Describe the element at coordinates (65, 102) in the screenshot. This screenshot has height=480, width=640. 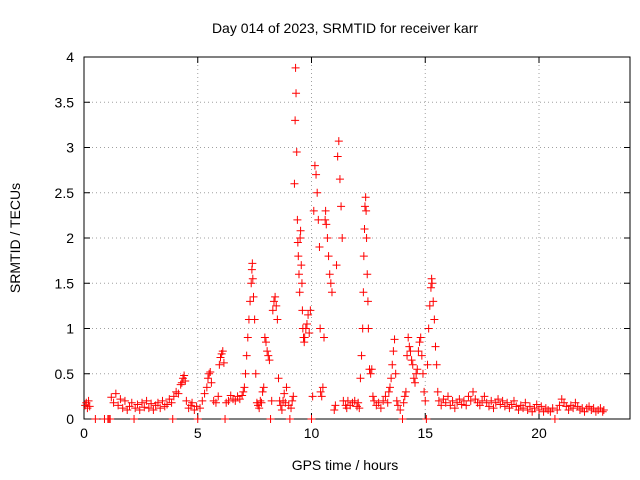
I see `y-tick-label: 3.5` at that location.